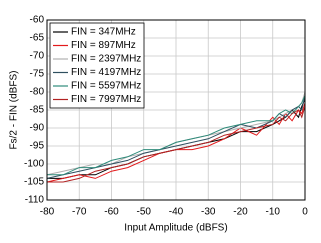  What do you see at coordinates (37, 92) in the screenshot?
I see `y-tick-label: -80` at bounding box center [37, 92].